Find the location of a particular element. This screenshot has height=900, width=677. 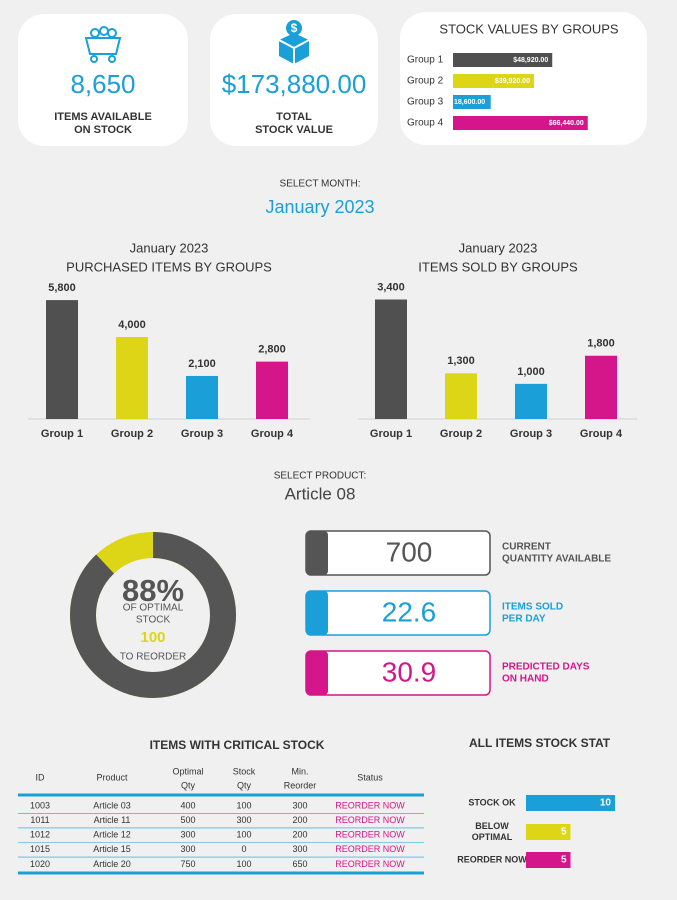

value-label: $39,920.00 is located at coordinates (512, 81).